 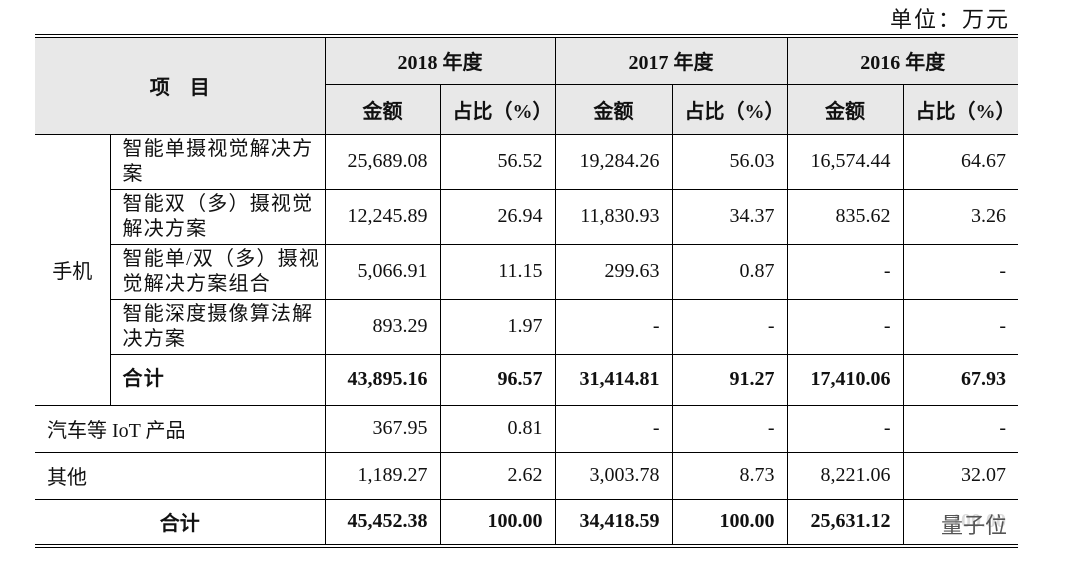 I want to click on table-cell: 智能双（多）摄视觉解决方案, so click(x=218, y=216).